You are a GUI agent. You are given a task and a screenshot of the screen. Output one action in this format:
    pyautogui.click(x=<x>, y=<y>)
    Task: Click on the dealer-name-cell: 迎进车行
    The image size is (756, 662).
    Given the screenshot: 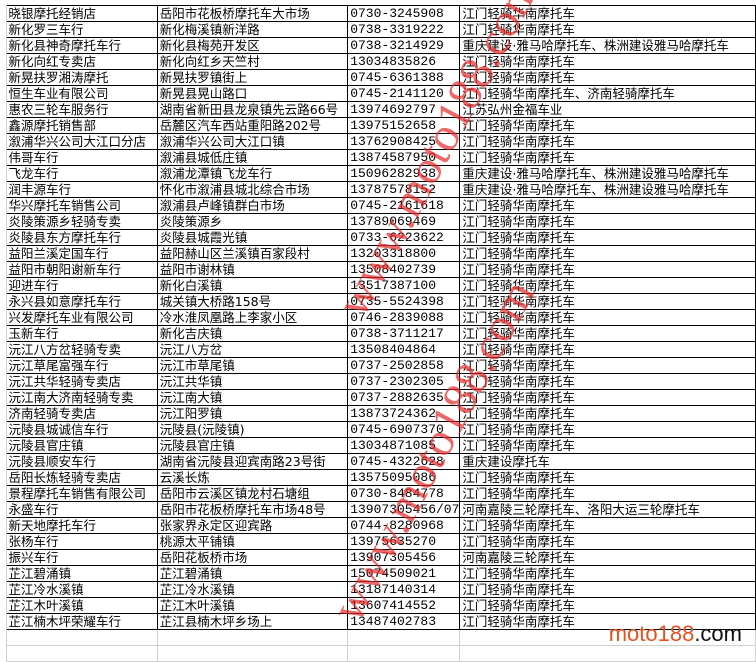 What is the action you would take?
    pyautogui.click(x=81, y=285)
    